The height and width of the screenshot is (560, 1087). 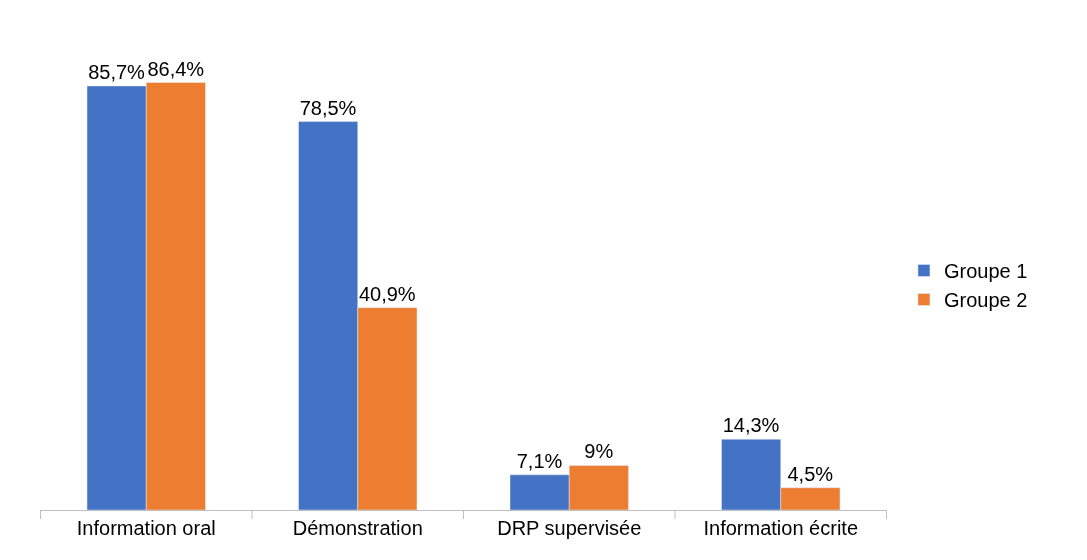 I want to click on x-tick-label: Information oral, so click(x=146, y=528).